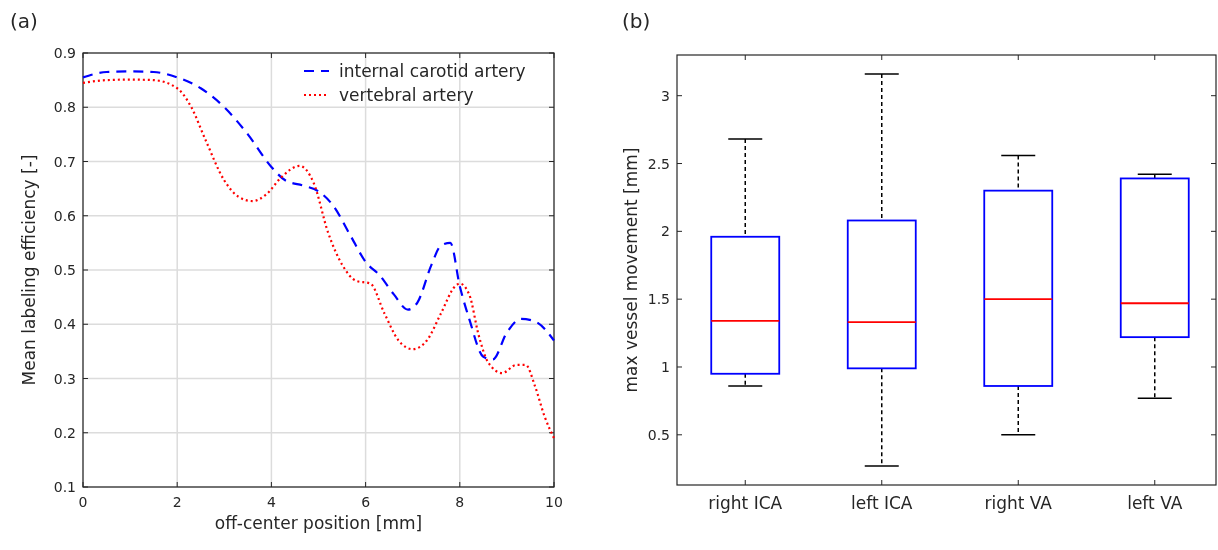 This screenshot has height=550, width=1218. What do you see at coordinates (1018, 503) in the screenshot?
I see `x-tick-label: right VA` at bounding box center [1018, 503].